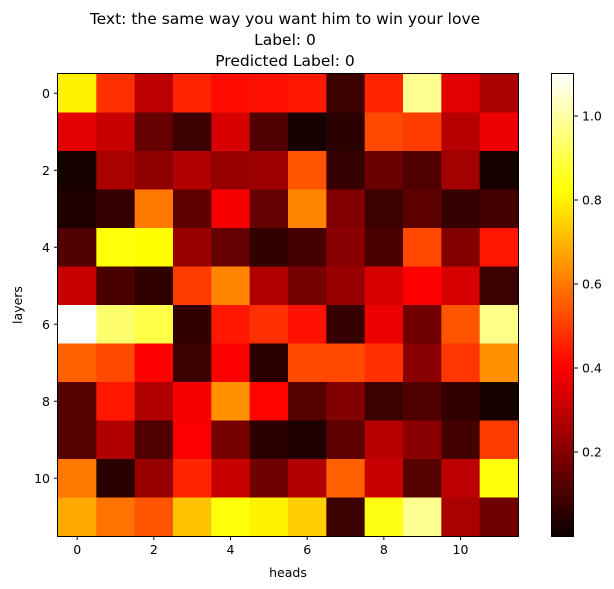  I want to click on heatmap-cell-r8-c1, so click(116, 401).